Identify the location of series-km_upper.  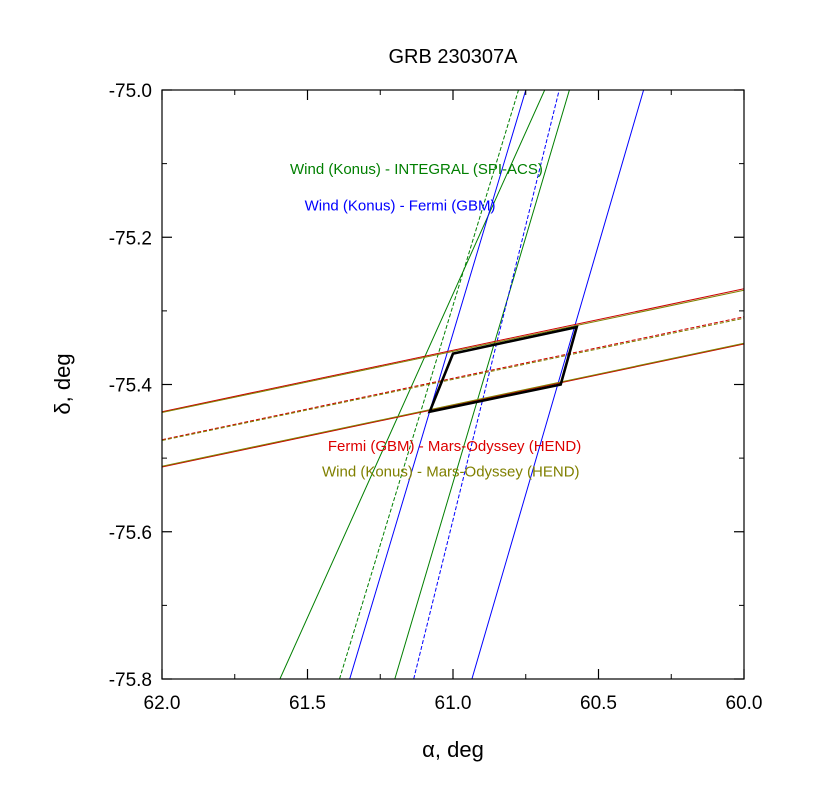
(453, 351).